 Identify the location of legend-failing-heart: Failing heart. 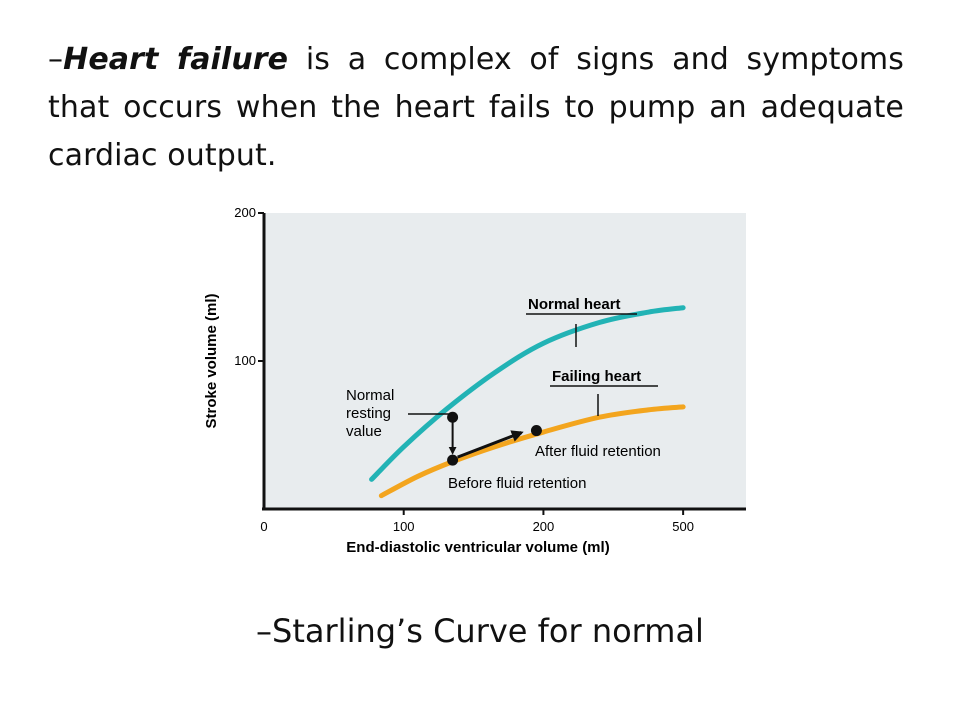
(596, 376).